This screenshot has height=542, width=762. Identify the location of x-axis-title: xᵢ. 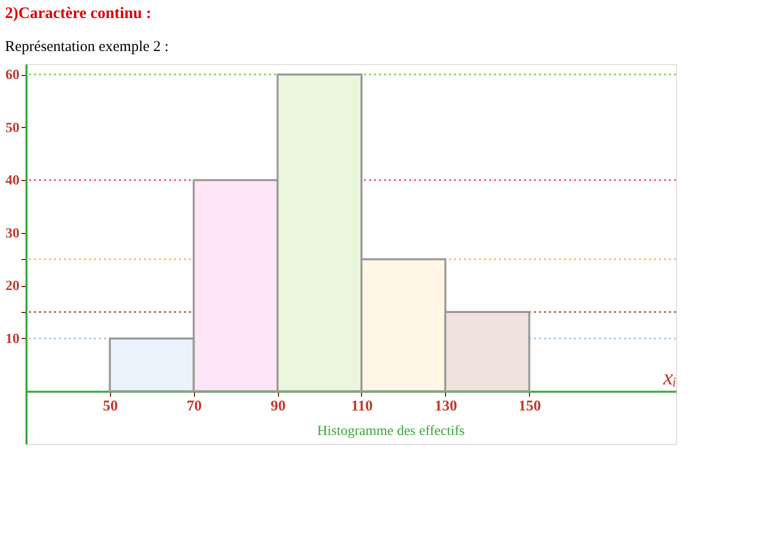
(669, 377).